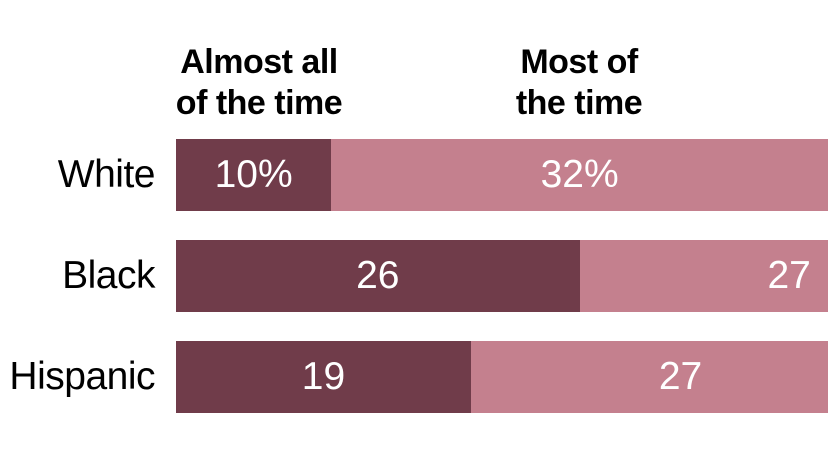 The image size is (828, 467). I want to click on bar-value-label: 32%, so click(579, 174).